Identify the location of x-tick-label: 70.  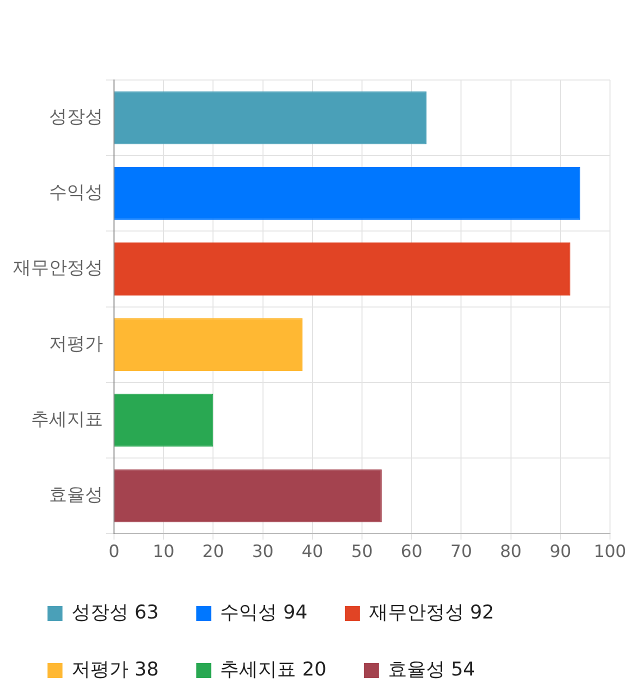
(461, 552).